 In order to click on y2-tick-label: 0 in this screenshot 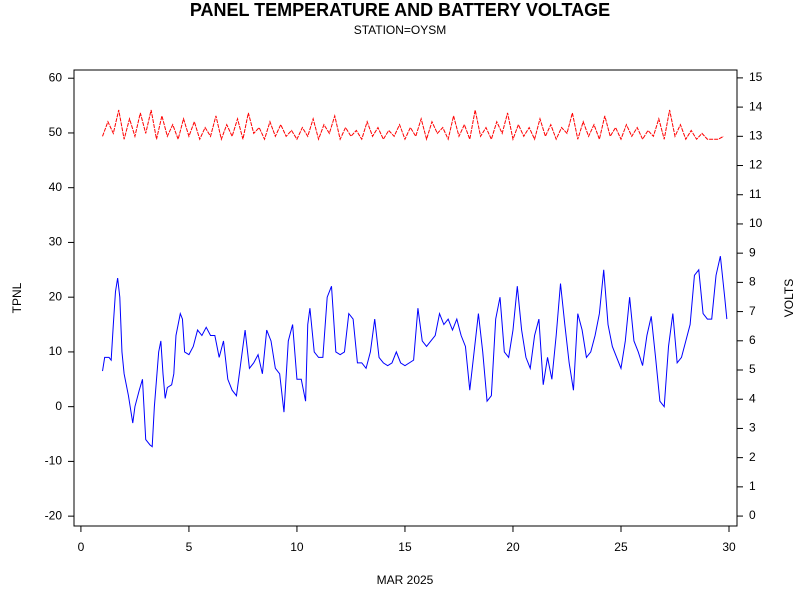, I will do `click(752, 515)`.